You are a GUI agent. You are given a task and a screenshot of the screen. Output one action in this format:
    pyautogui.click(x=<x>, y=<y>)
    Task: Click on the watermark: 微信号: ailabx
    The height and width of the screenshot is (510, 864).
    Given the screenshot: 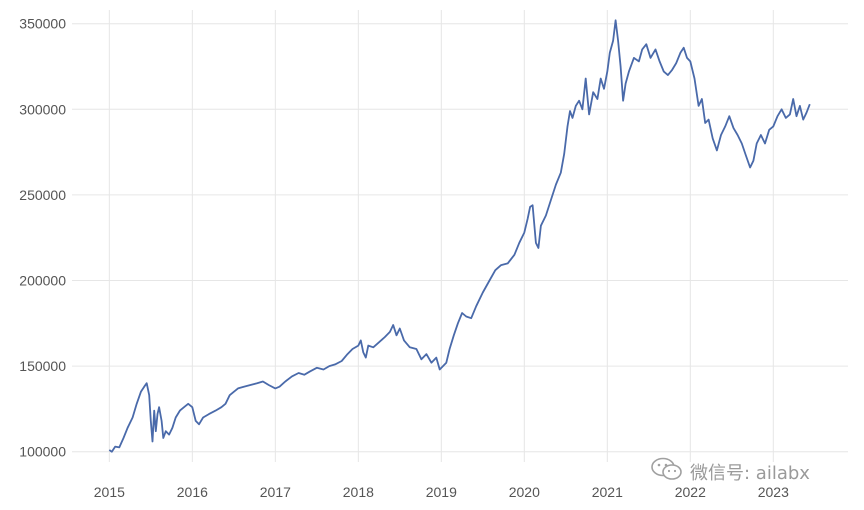 What is the action you would take?
    pyautogui.click(x=730, y=471)
    